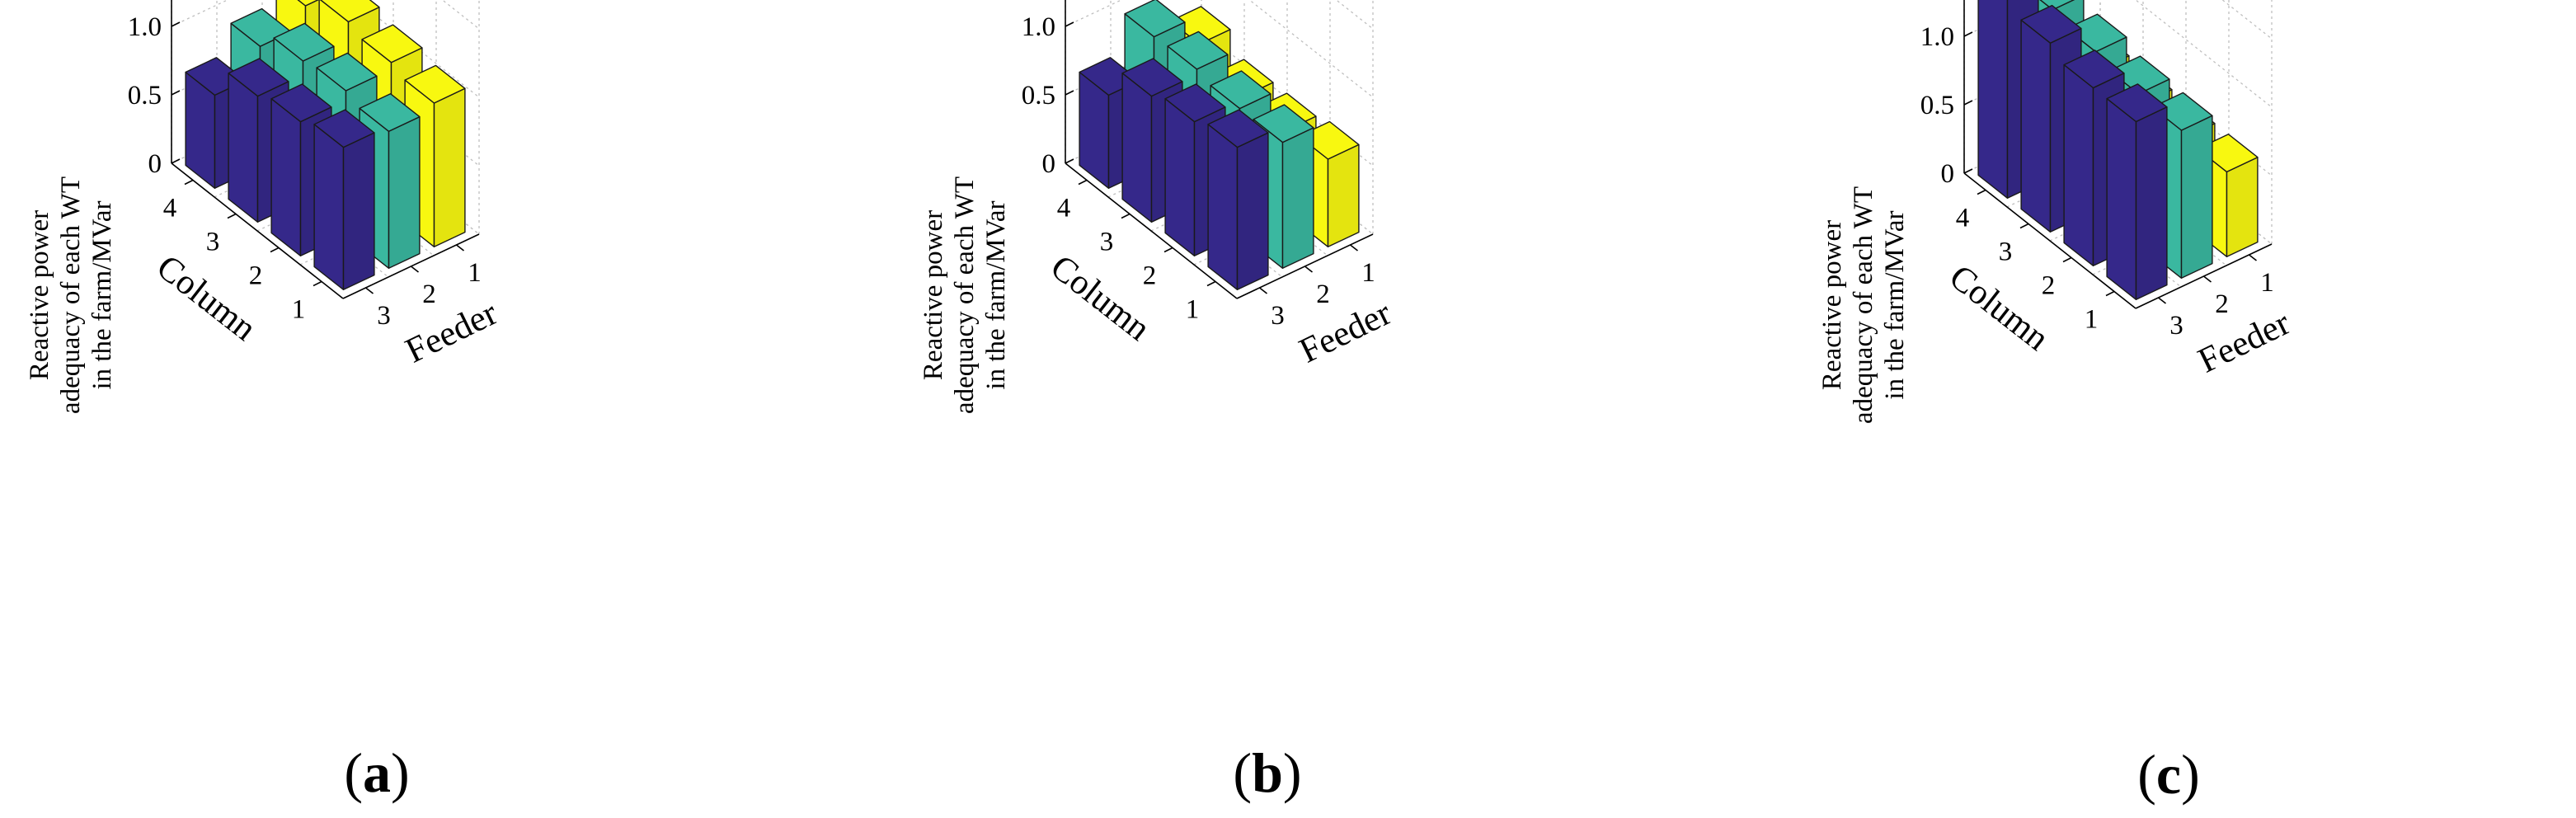  What do you see at coordinates (1151, 230) in the screenshot?
I see `column-axis` at bounding box center [1151, 230].